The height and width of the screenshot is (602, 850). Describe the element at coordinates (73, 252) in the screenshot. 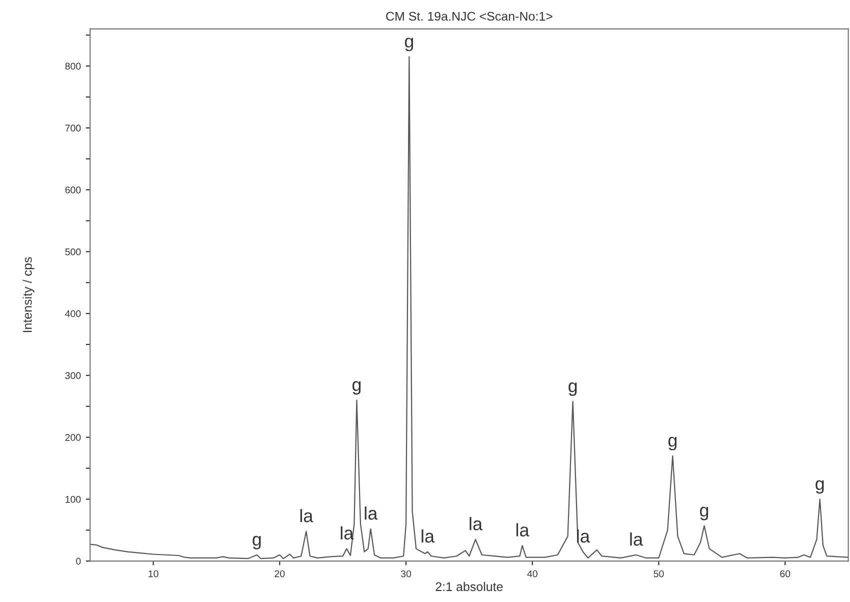

I see `y-tick-label: 500` at that location.